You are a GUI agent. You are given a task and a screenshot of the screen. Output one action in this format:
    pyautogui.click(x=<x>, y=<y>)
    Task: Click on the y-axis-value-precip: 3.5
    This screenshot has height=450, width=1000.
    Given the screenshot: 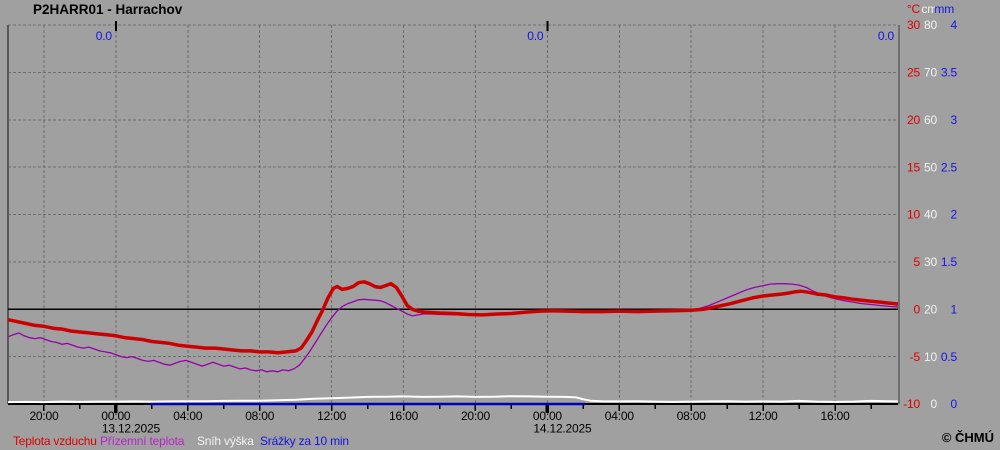 What is the action you would take?
    pyautogui.click(x=949, y=73)
    